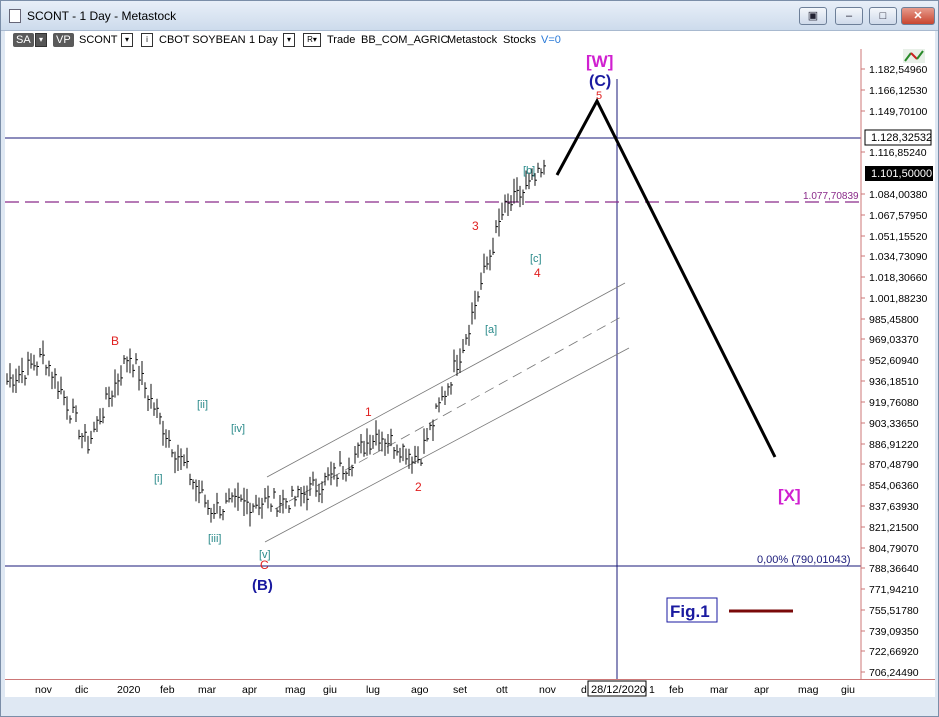 The height and width of the screenshot is (717, 939). Describe the element at coordinates (813, 16) in the screenshot. I see `restore-all-button: ▣` at that location.